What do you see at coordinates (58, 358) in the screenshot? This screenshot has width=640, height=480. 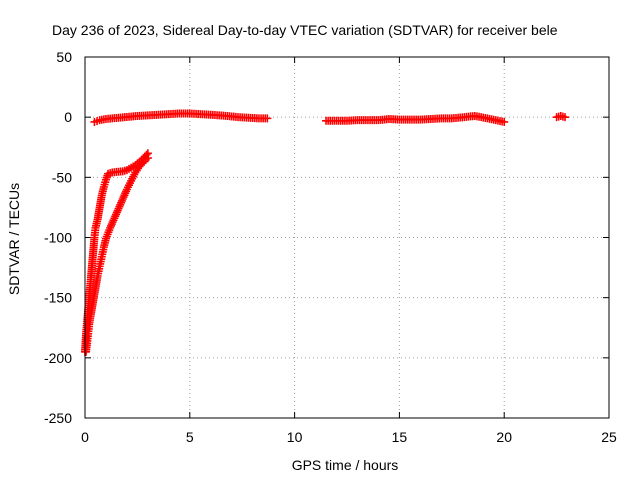 I see `y-tick-label: -200` at bounding box center [58, 358].